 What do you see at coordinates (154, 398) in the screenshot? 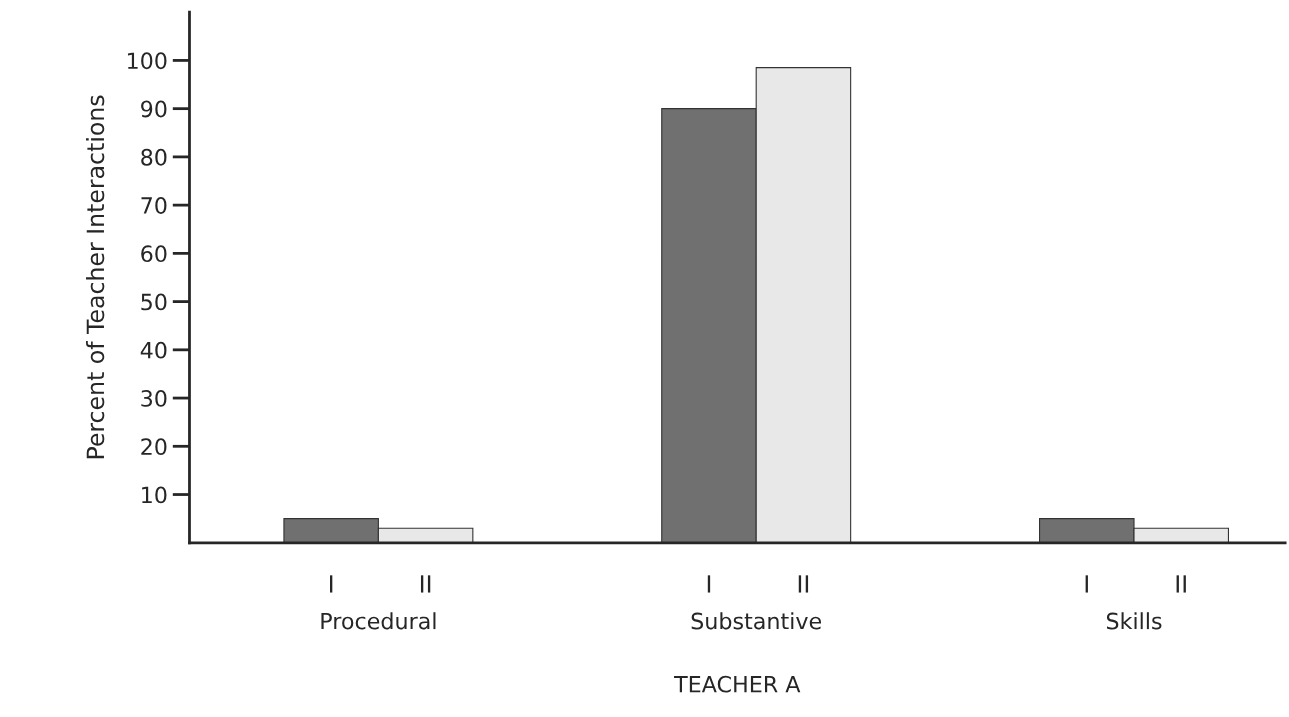
I see `y-tick-label: 30` at bounding box center [154, 398].